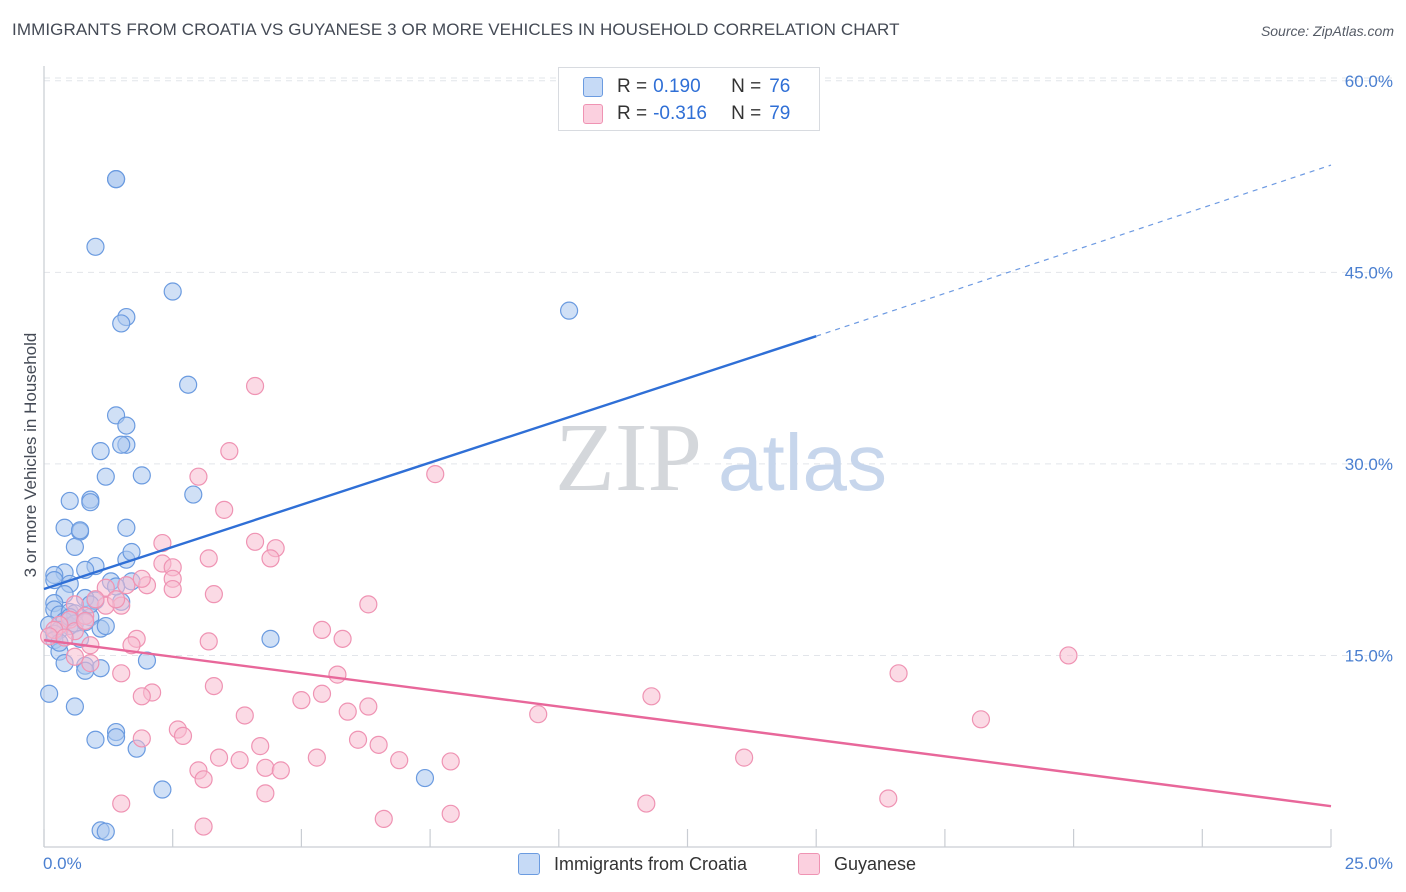 The width and height of the screenshot is (1406, 892). I want to click on x-tick-label: 0.0%, so click(62, 863).